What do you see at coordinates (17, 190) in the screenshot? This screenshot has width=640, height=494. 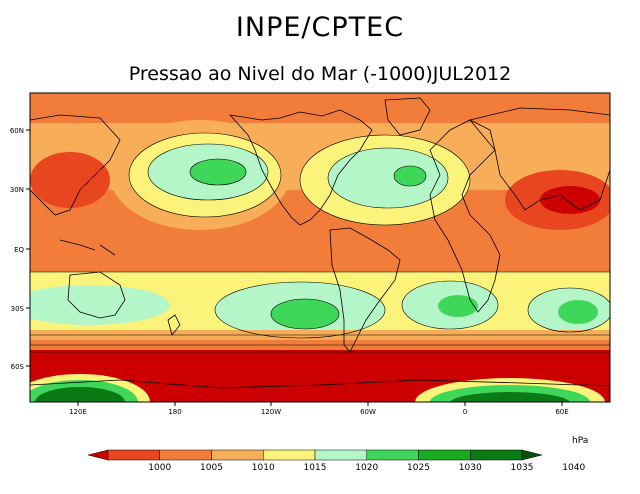 I see `lat-label-30n: 30N` at bounding box center [17, 190].